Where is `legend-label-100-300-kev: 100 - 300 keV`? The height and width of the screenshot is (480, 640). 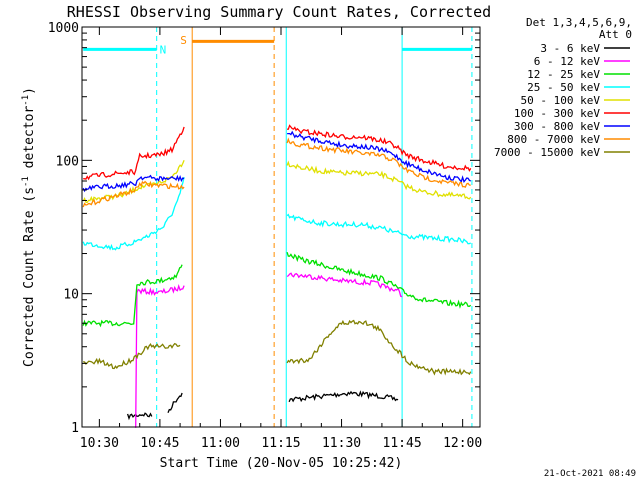 legend-label-100-300-kev: 100 - 300 keV is located at coordinates (557, 113).